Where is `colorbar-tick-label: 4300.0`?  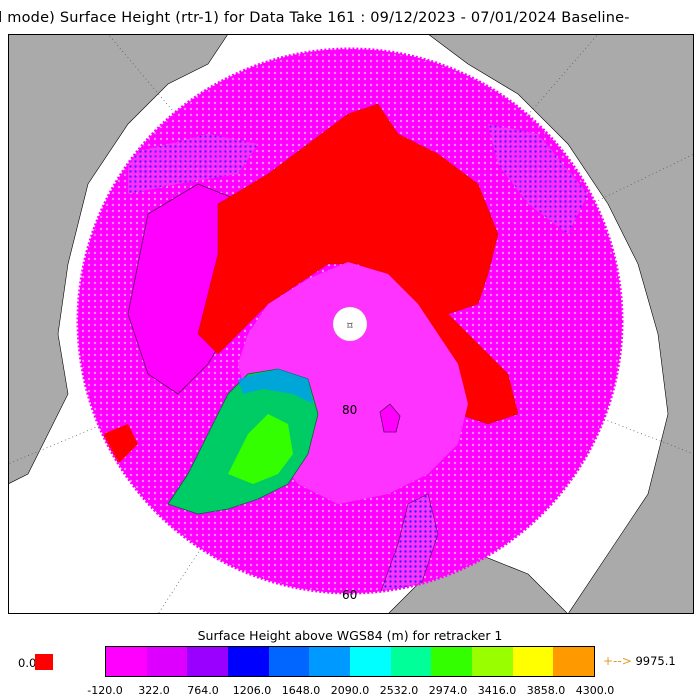
colorbar-tick-label: 4300.0 is located at coordinates (595, 690).